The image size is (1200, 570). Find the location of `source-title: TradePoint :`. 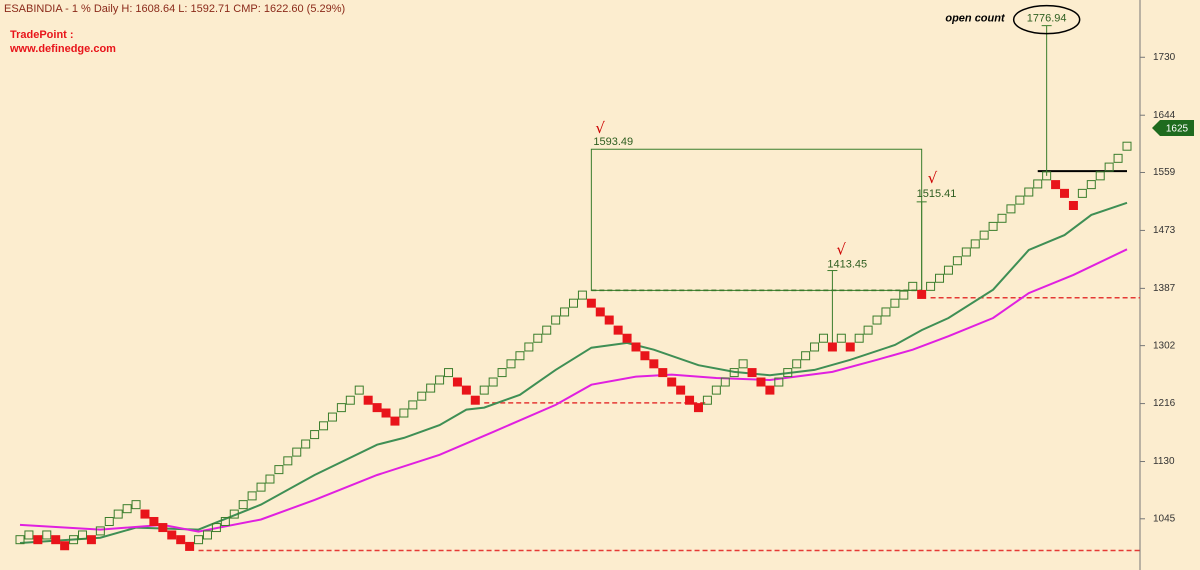

source-title: TradePoint : is located at coordinates (42, 35).